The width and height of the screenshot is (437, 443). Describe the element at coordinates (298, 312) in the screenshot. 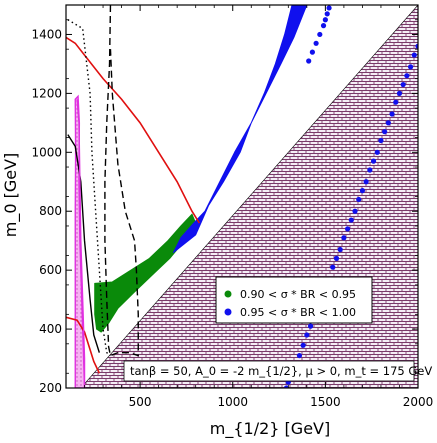

I see `legend-label-blue: 0.95 < σ * BR < 1.00` at that location.